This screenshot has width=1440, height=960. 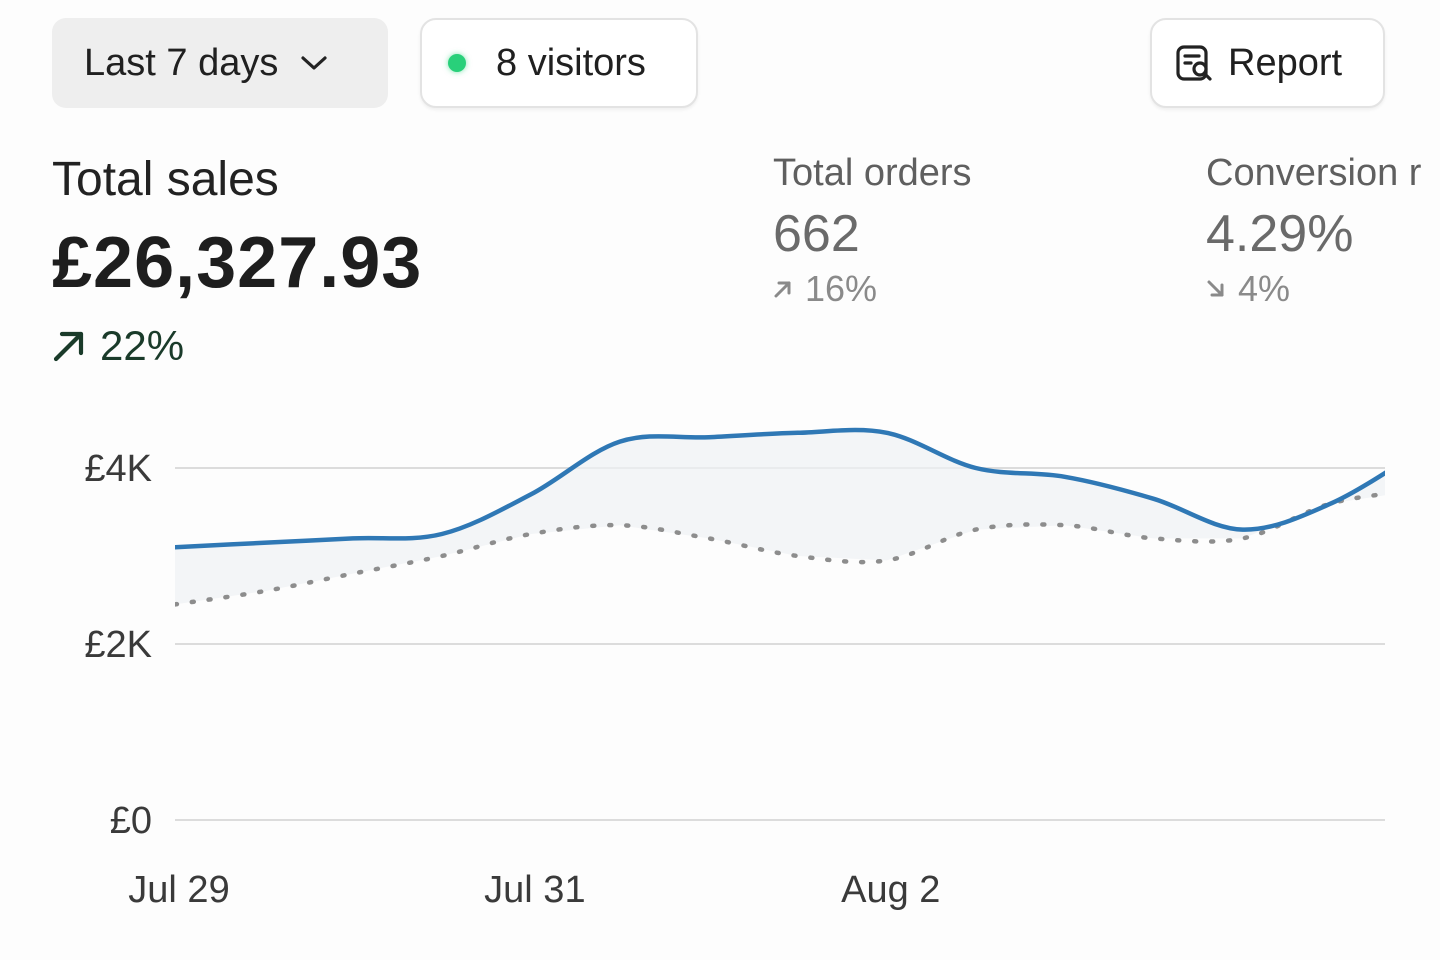 I want to click on live-visitors-button: 8 visitors, so click(x=559, y=63).